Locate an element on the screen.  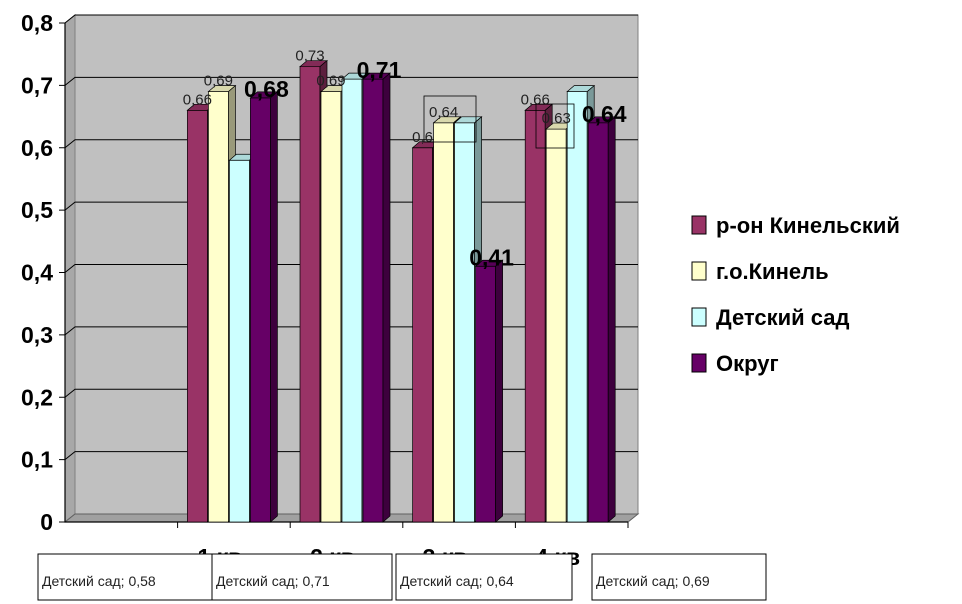
y-tick-label: 0,4 is located at coordinates (37, 273).